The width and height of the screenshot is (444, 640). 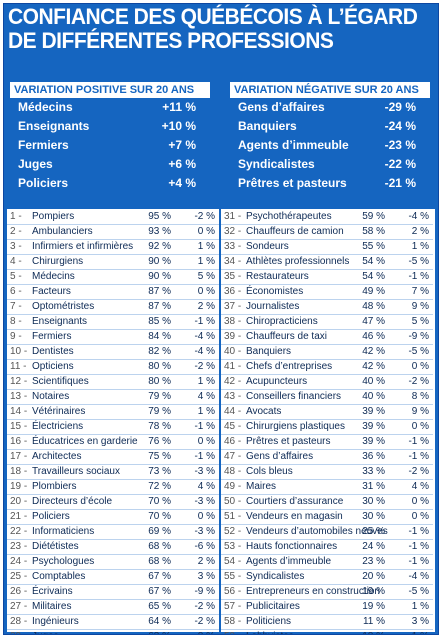 I want to click on table-row: 20 - Directeurs d’école 70 % -3 %, so click(x=113, y=502).